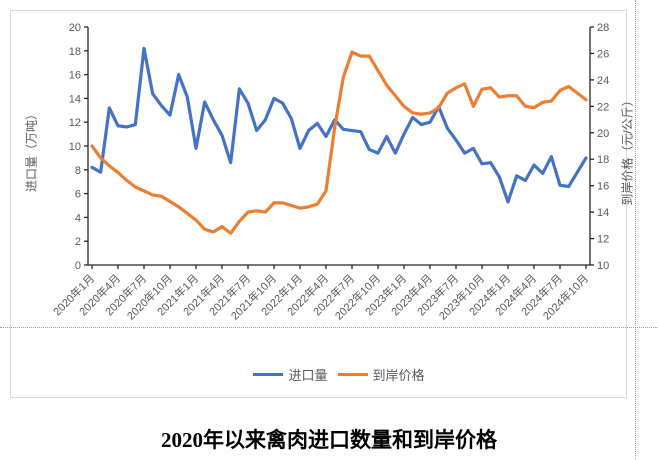 Image resolution: width=658 pixels, height=460 pixels. I want to click on right-axis-title: 到岸价格（元/公斤）, so click(627, 150).